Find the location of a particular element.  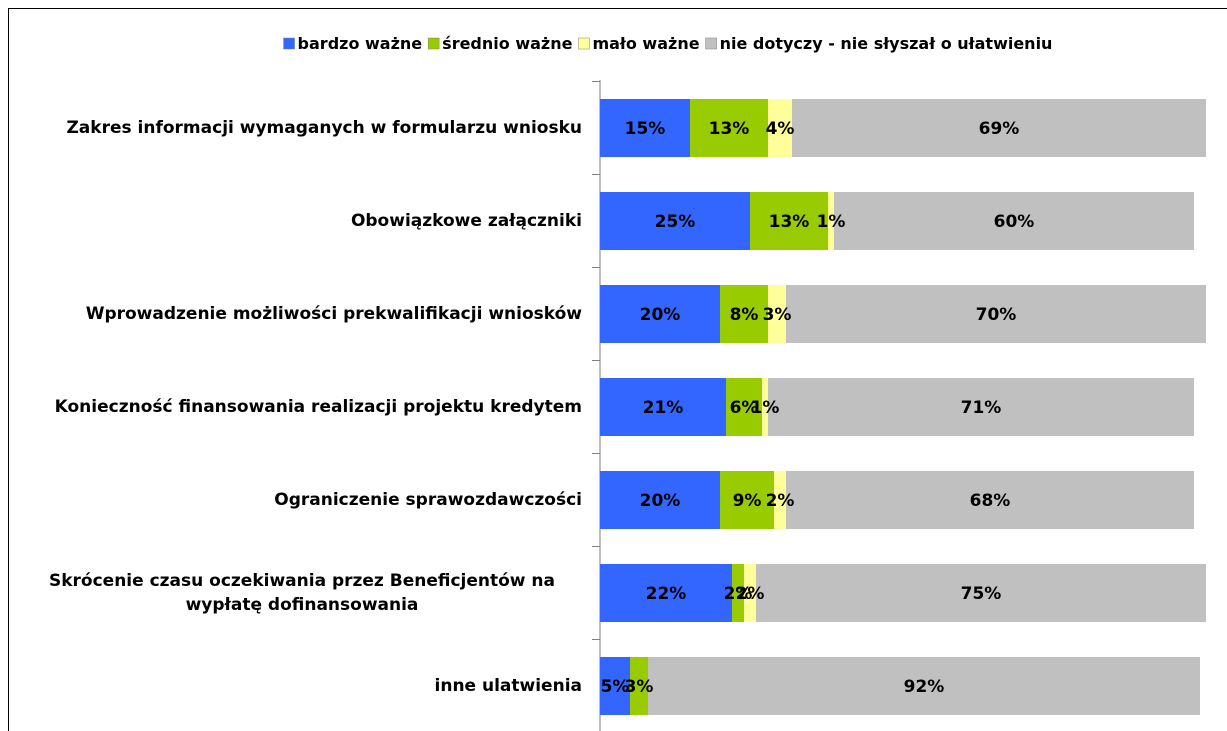

value-label: 68% is located at coordinates (990, 501).